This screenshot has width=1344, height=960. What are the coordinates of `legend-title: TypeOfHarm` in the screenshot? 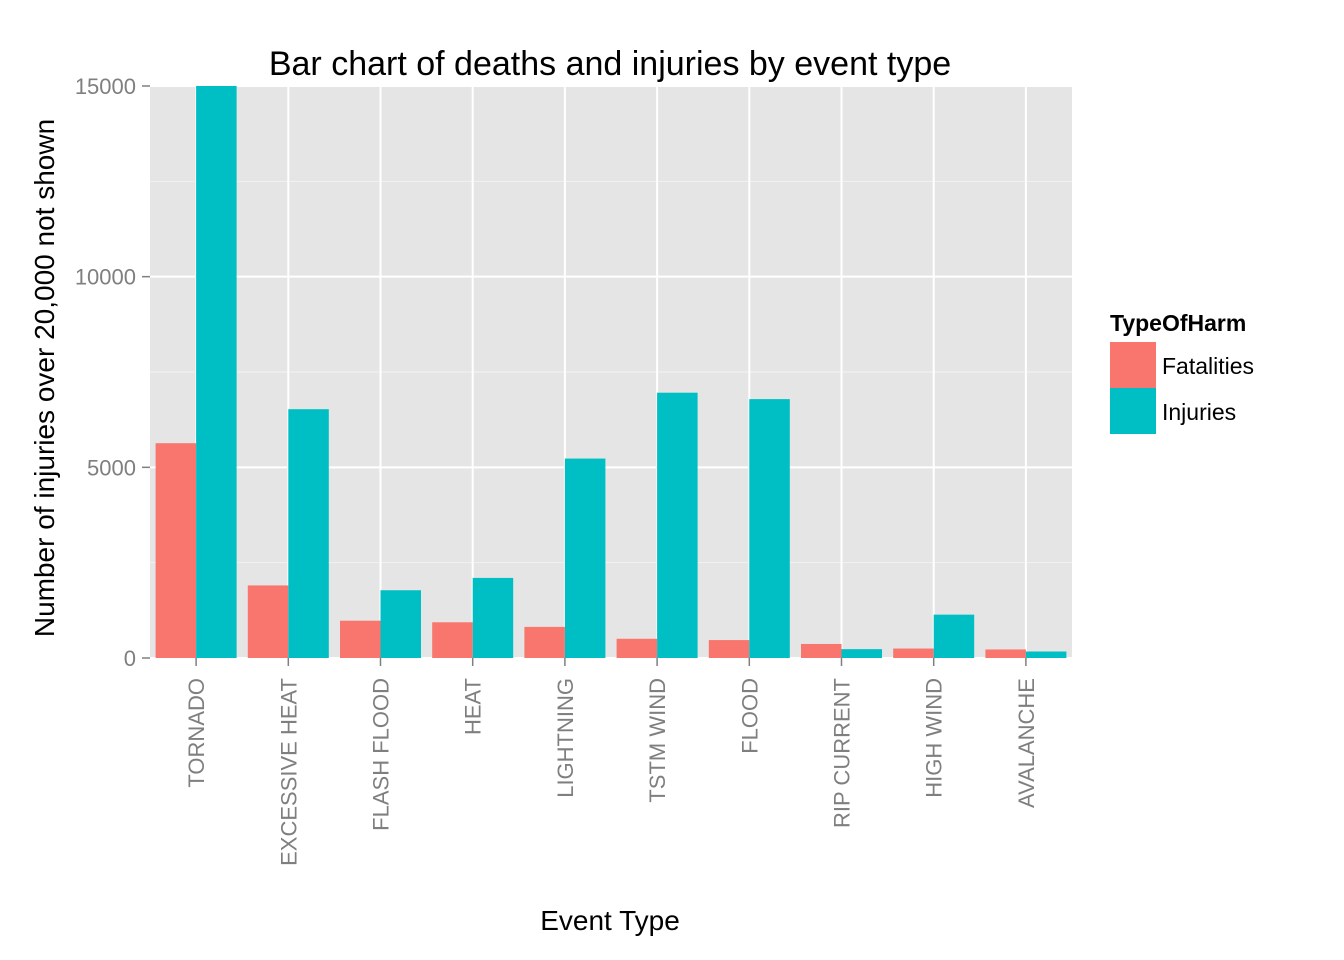 It's located at (1178, 323).